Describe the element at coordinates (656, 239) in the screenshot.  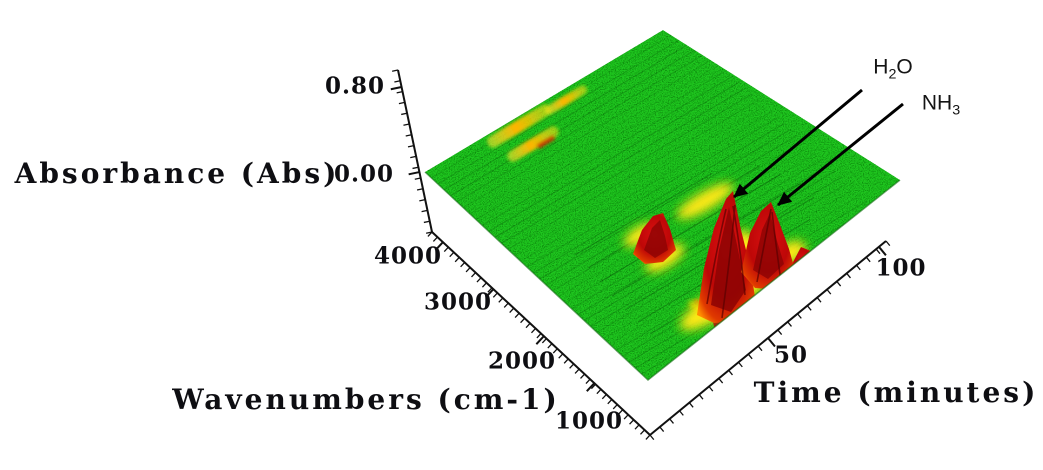
I see `left-ridge-core` at that location.